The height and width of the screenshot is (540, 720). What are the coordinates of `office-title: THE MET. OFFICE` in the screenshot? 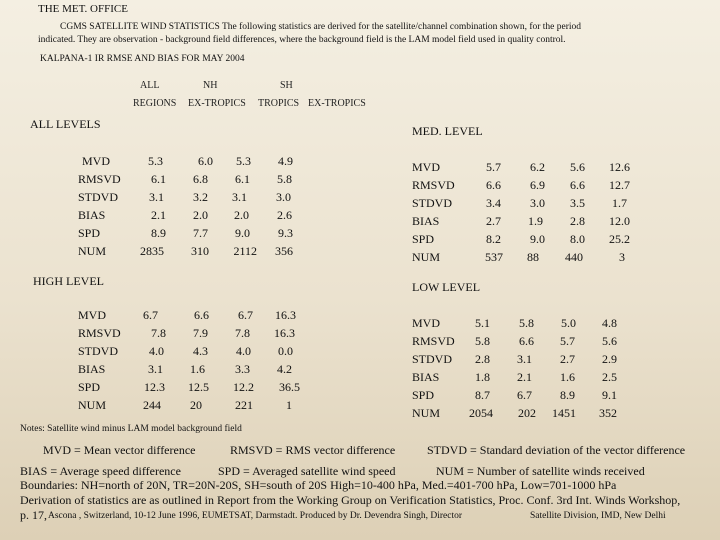 It's located at (83, 9).